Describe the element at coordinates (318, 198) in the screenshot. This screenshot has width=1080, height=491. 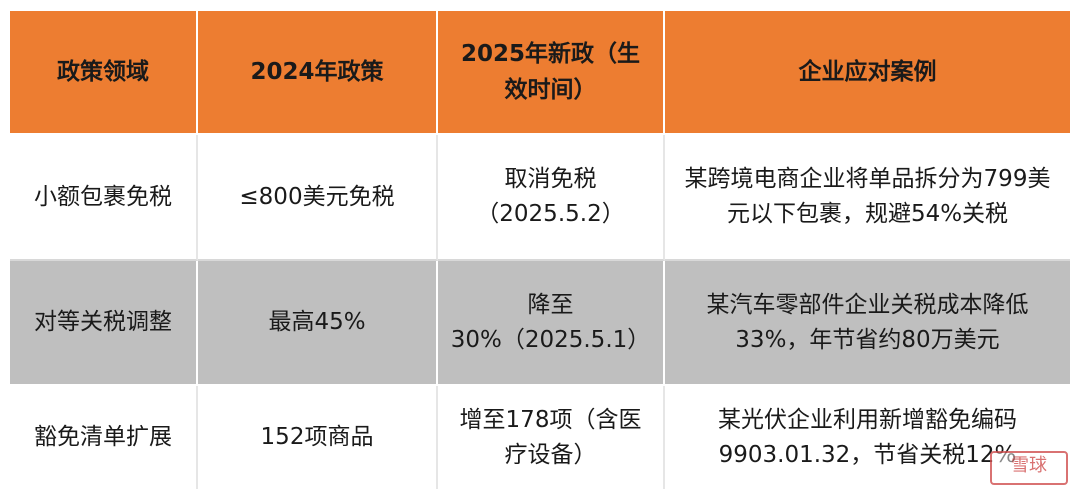
I see `row1-2024-policy: ≤800美元免税` at that location.